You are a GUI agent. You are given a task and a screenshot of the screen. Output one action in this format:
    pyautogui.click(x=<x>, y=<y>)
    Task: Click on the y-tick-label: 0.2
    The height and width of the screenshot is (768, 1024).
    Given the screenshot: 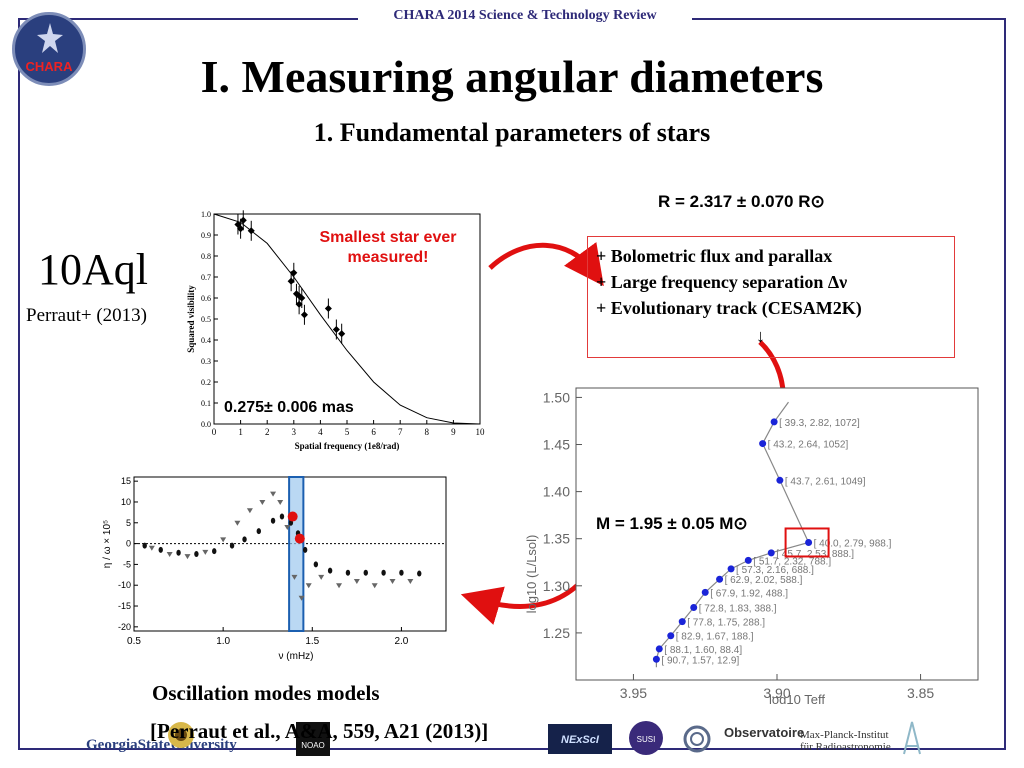 What is the action you would take?
    pyautogui.click(x=206, y=382)
    